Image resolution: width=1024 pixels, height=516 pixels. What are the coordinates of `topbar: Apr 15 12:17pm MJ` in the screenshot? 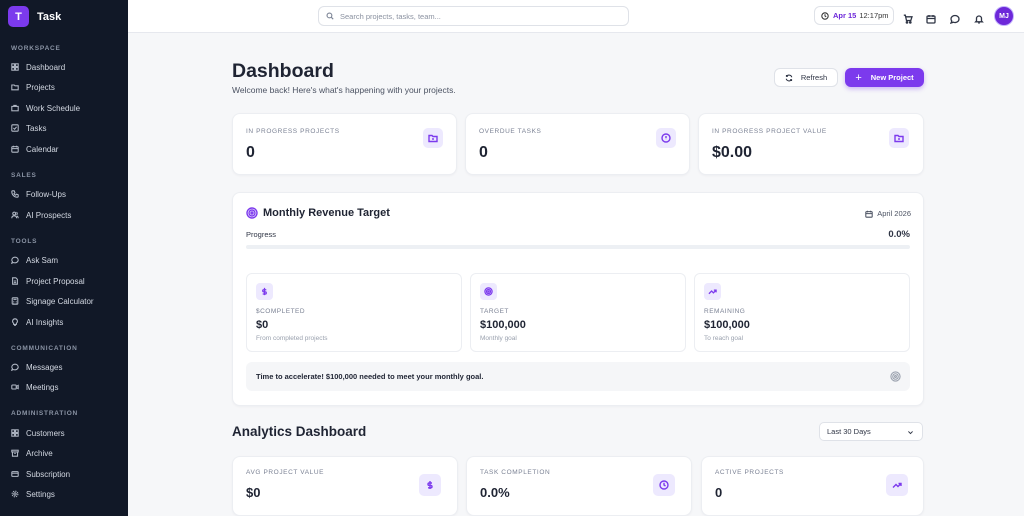 It's located at (576, 16).